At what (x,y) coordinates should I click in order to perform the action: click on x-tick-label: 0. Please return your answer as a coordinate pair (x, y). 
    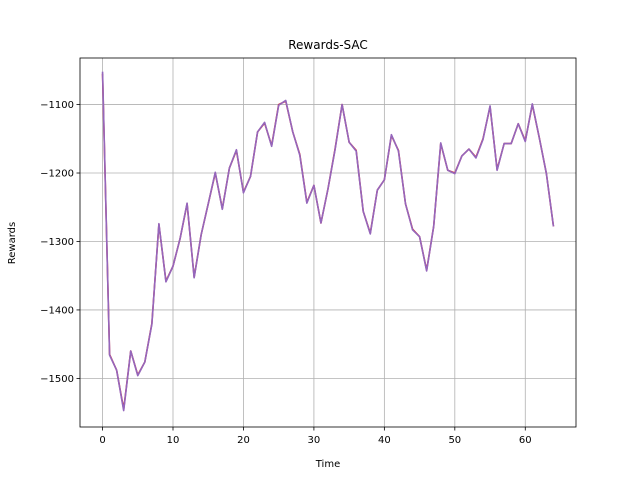
    Looking at the image, I should click on (102, 440).